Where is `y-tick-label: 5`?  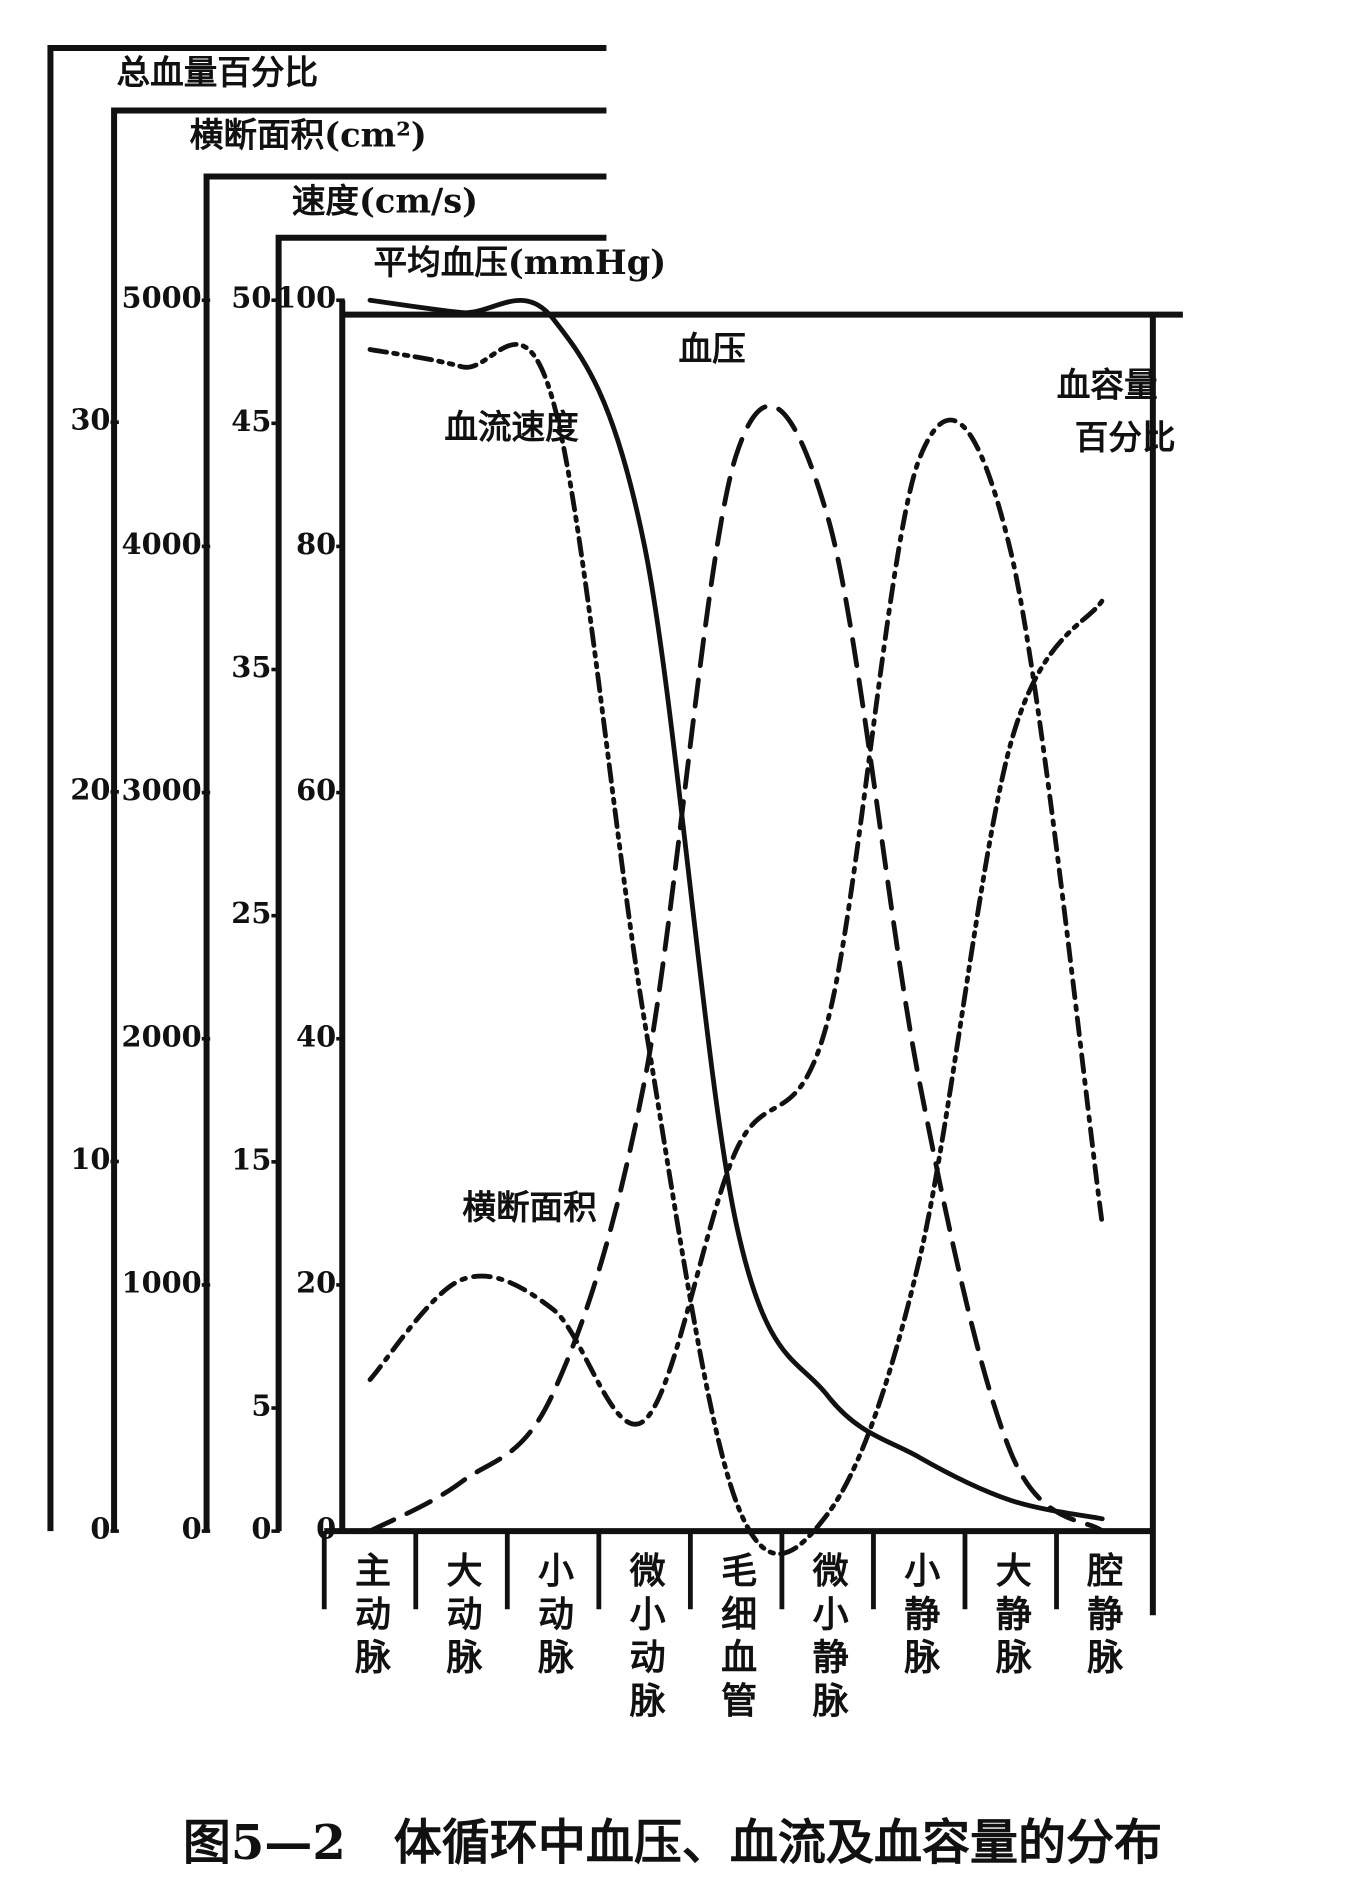
y-tick-label: 5 is located at coordinates (261, 1406).